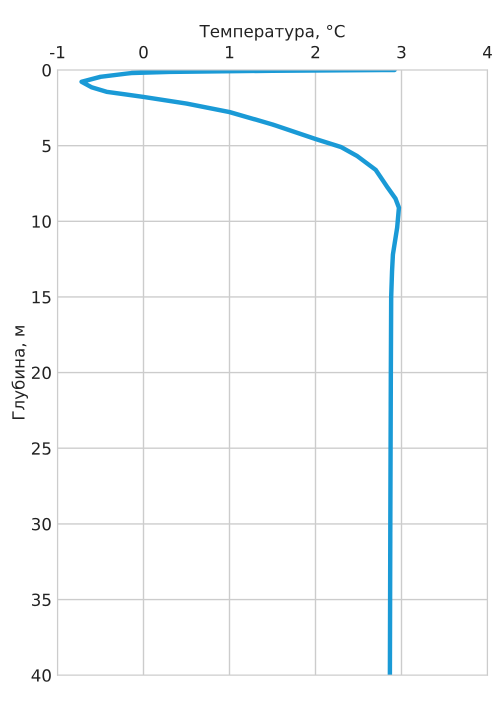  What do you see at coordinates (20, 372) in the screenshot?
I see `y-axis-title: Глубина, м` at bounding box center [20, 372].